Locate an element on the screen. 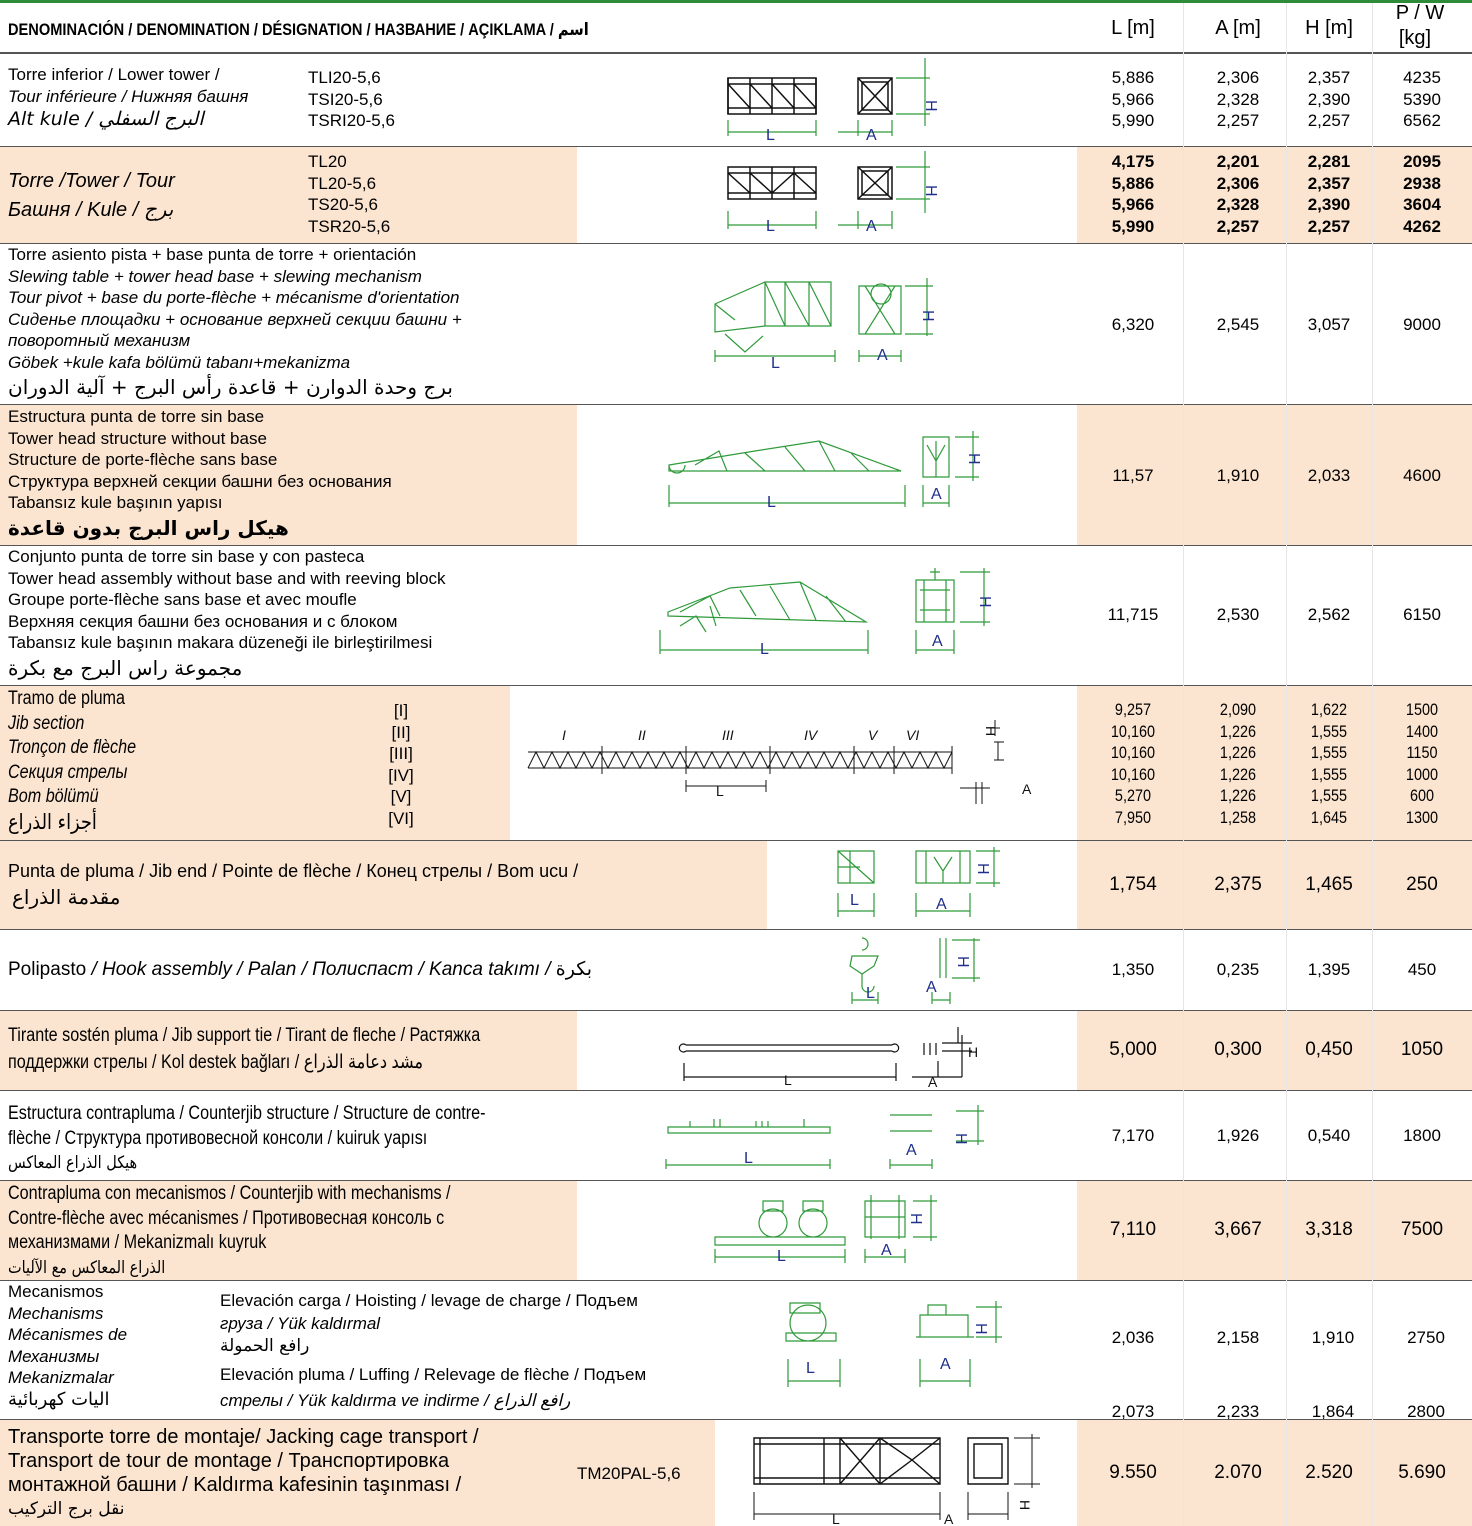 The width and height of the screenshot is (1472, 1526). cell: 2,158 is located at coordinates (1238, 1337).